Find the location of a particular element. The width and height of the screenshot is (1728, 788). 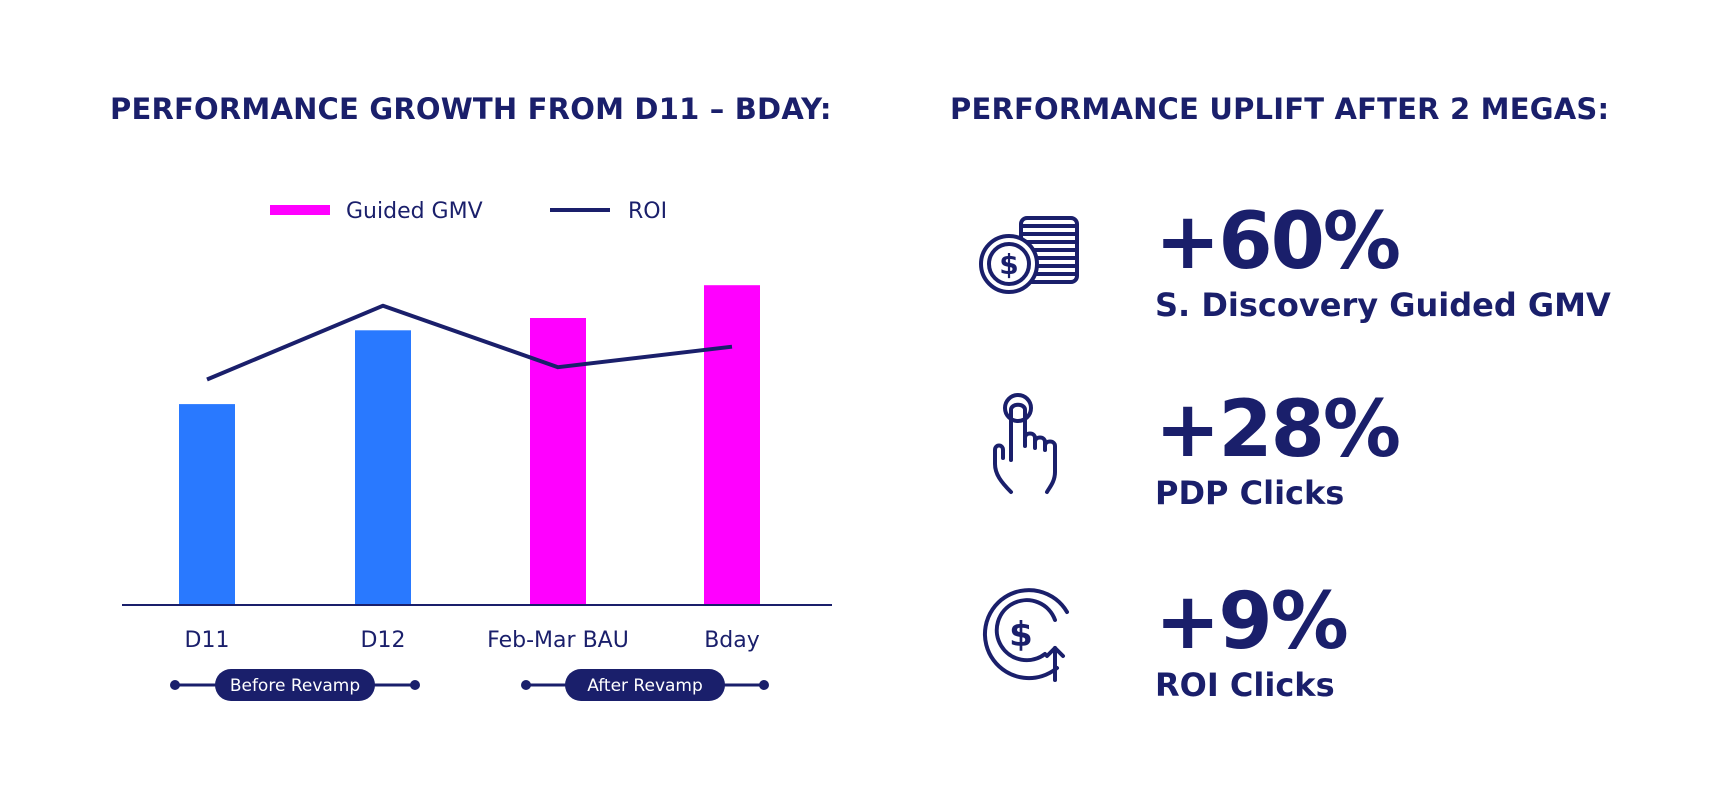

dollar-circle-arrow-up-icon: $ is located at coordinates (1025, 635).